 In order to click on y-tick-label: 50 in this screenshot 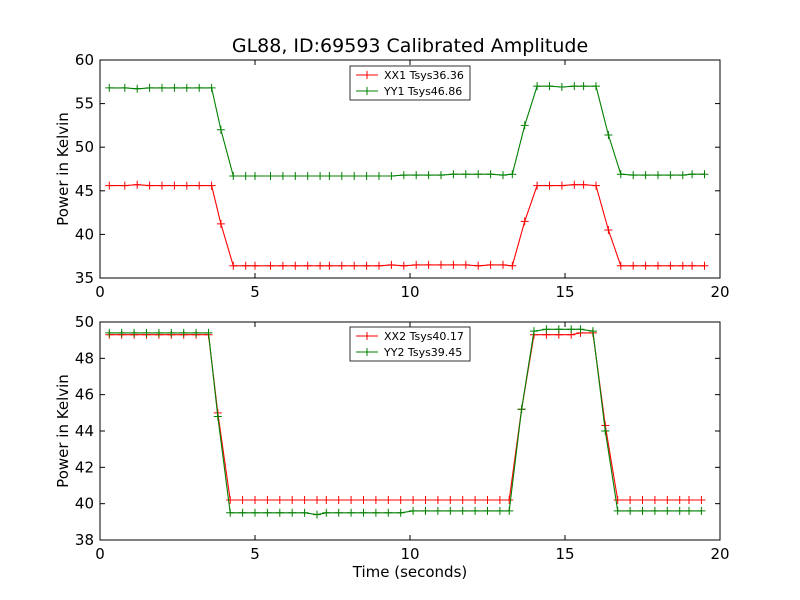, I will do `click(84, 147)`.